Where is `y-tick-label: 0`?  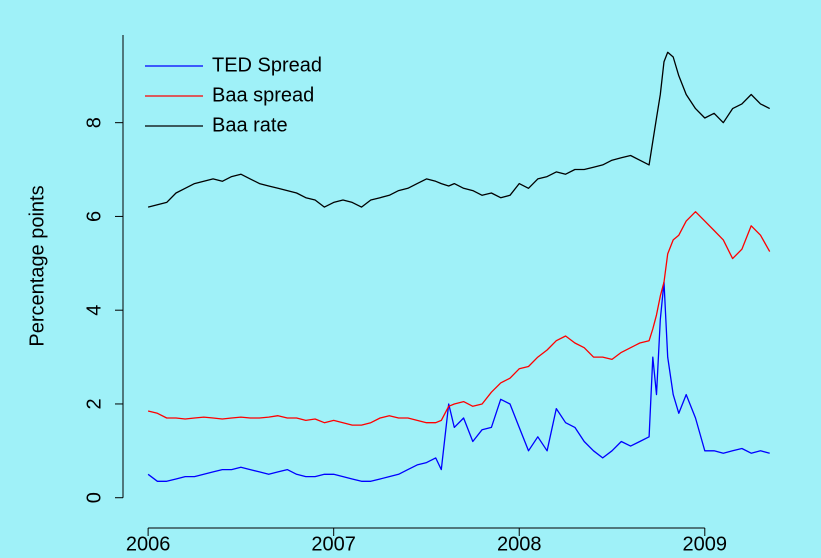 y-tick-label: 0 is located at coordinates (94, 497).